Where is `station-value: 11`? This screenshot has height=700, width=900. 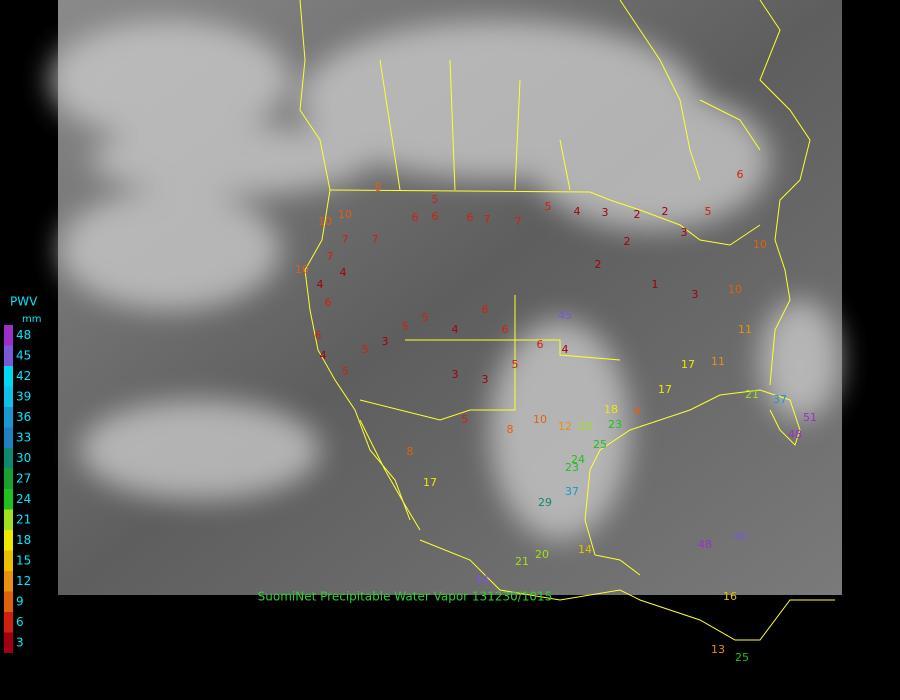
station-value: 11 is located at coordinates (745, 329).